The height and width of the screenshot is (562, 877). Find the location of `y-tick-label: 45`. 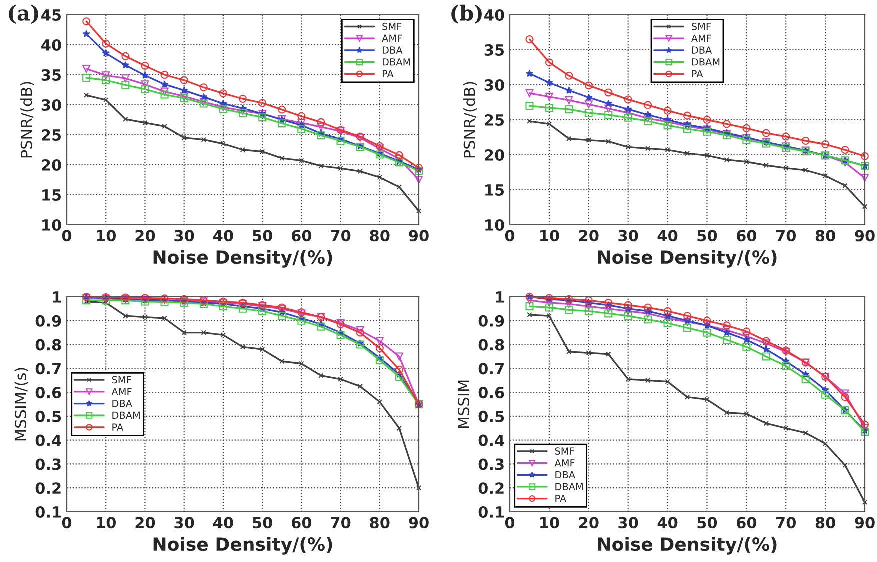

y-tick-label: 45 is located at coordinates (52, 16).